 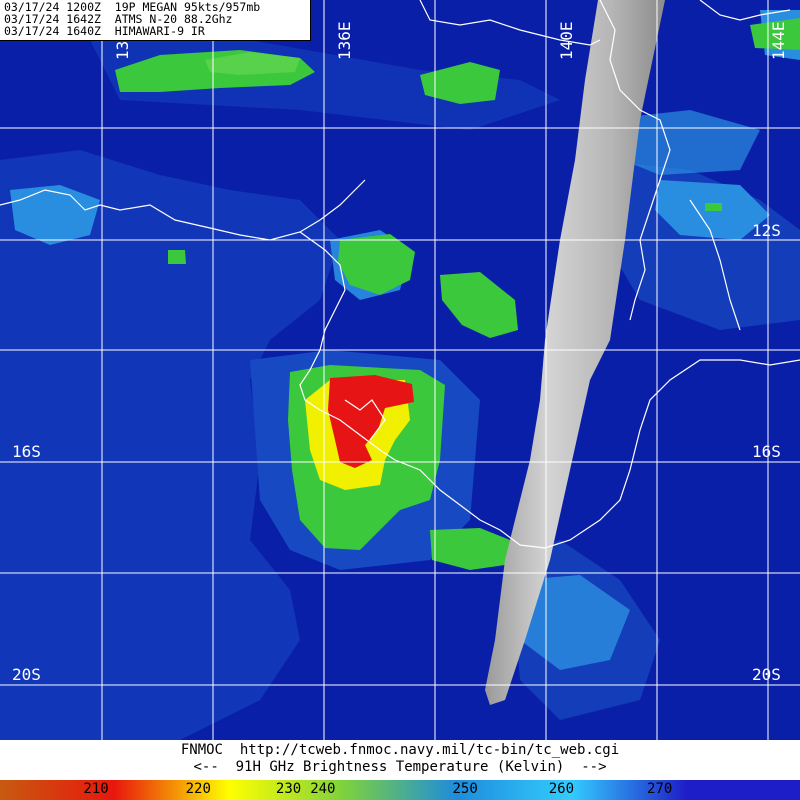 I want to click on colorbar-segment-230: 230, so click(x=285, y=790).